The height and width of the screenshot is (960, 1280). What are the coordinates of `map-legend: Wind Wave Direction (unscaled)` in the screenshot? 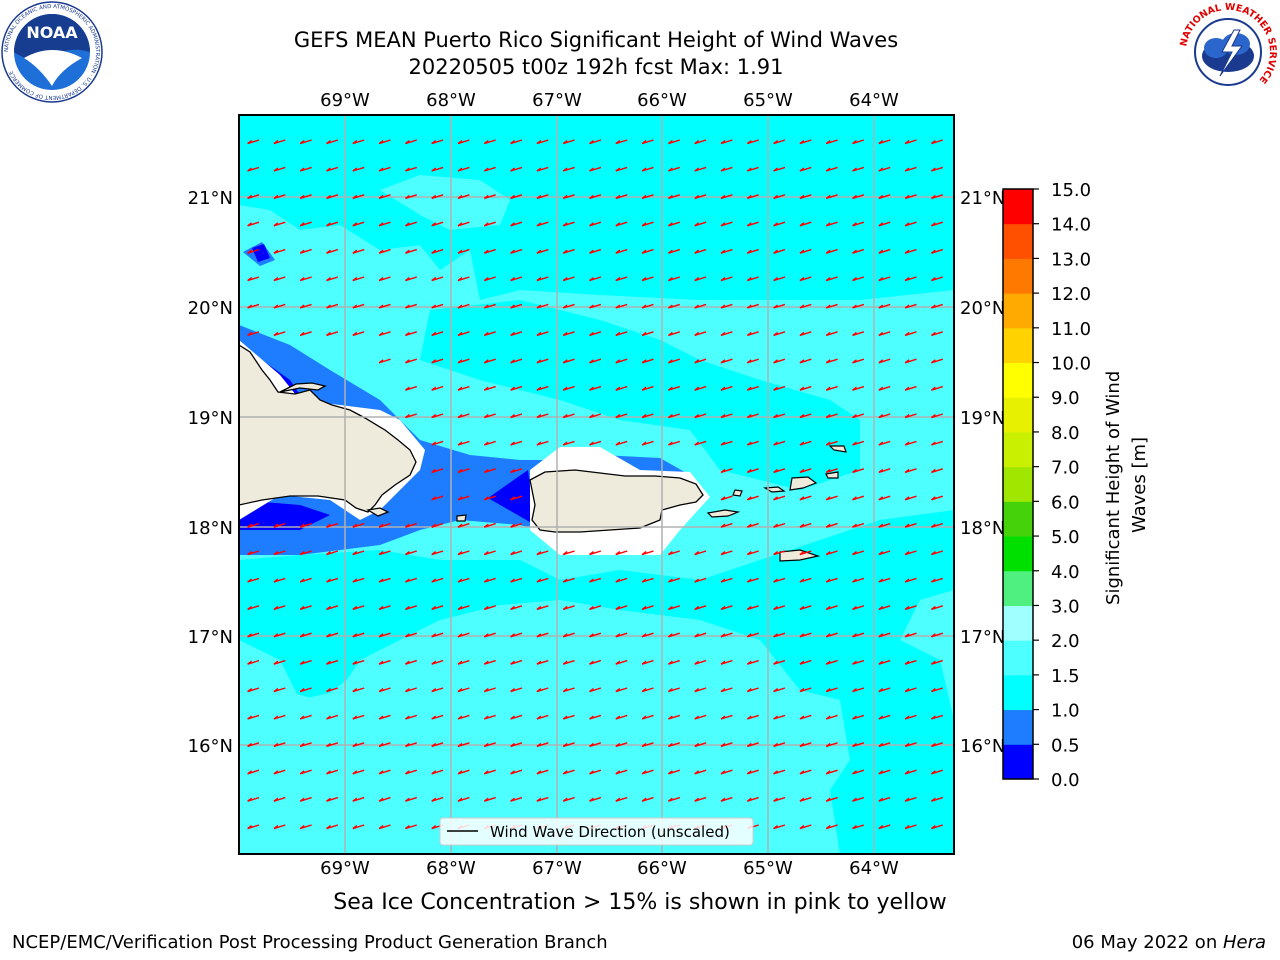 It's located at (596, 831).